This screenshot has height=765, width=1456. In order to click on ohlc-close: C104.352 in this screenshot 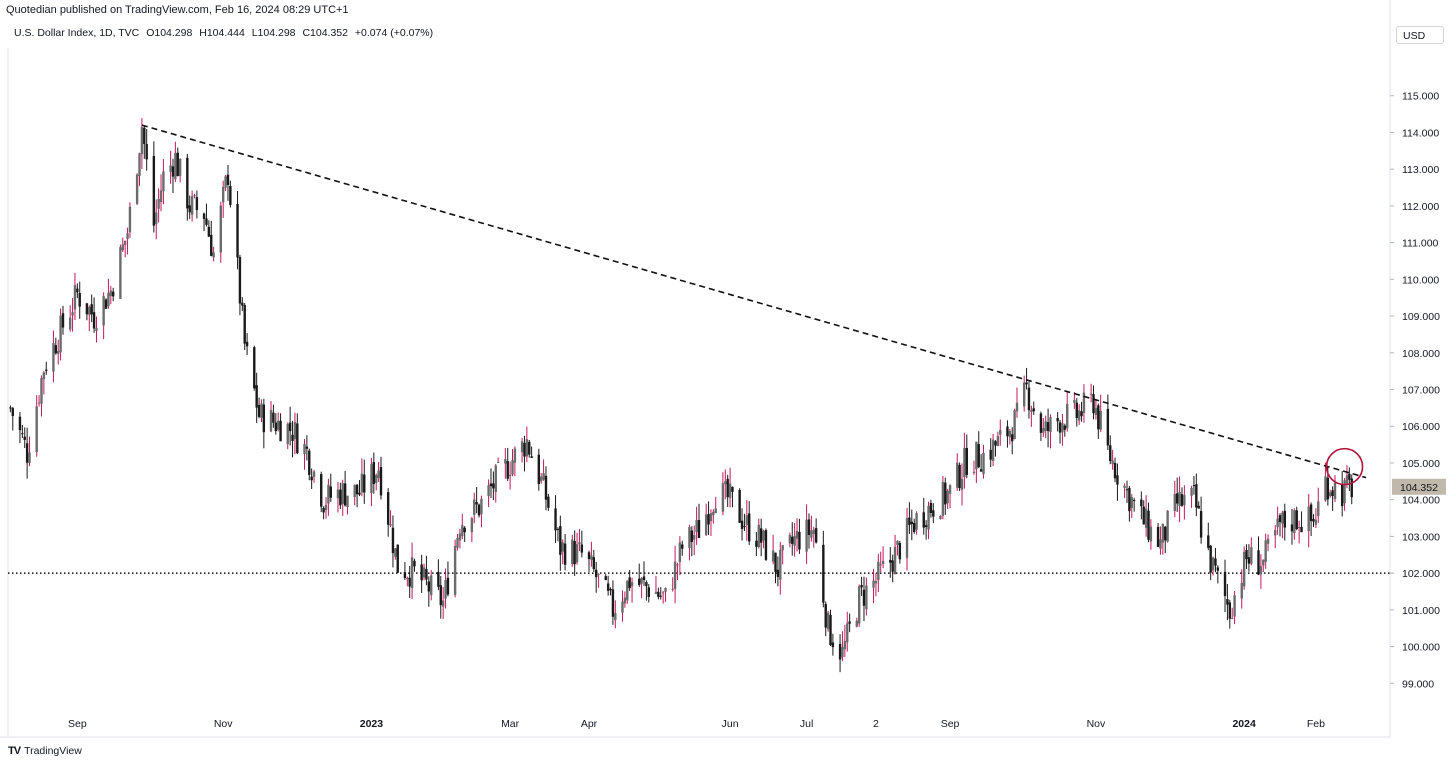, I will do `click(325, 33)`.